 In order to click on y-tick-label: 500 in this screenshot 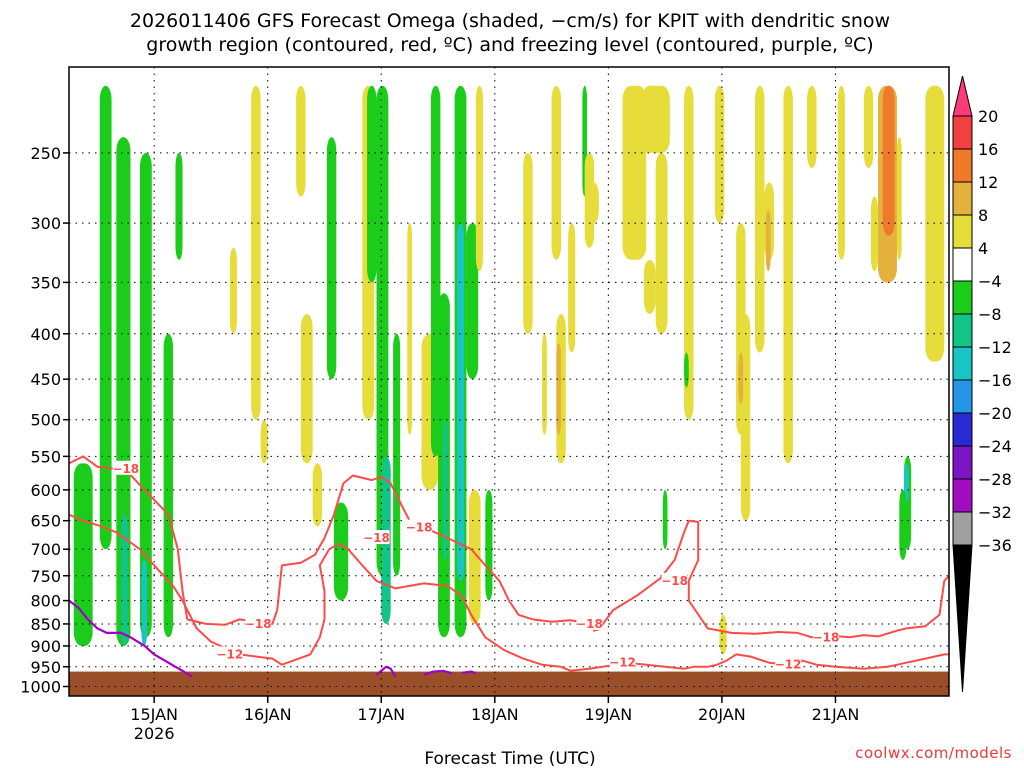, I will do `click(45, 420)`.